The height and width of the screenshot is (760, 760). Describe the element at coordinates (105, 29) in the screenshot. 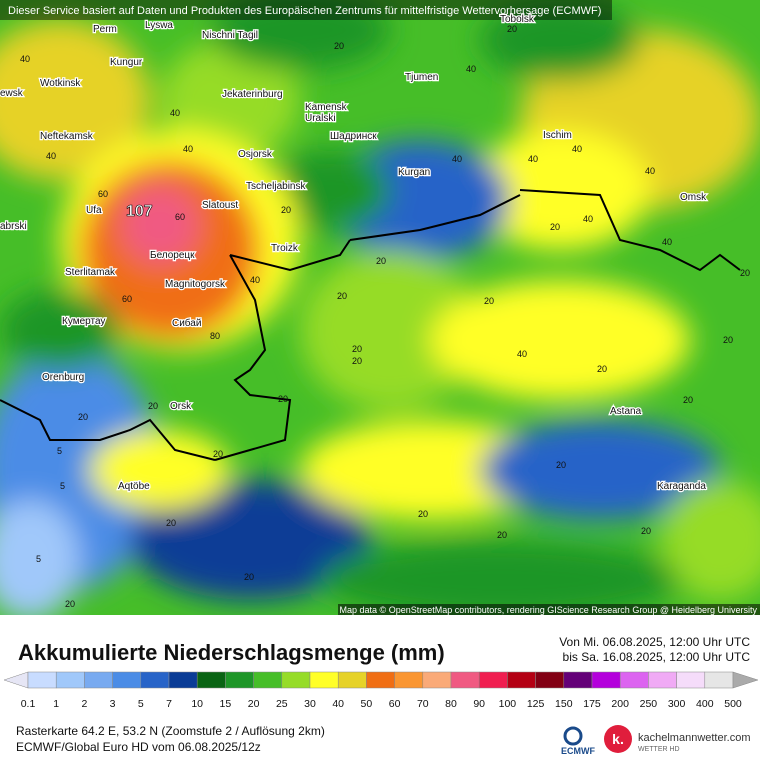

I see `city-label: Perm` at that location.